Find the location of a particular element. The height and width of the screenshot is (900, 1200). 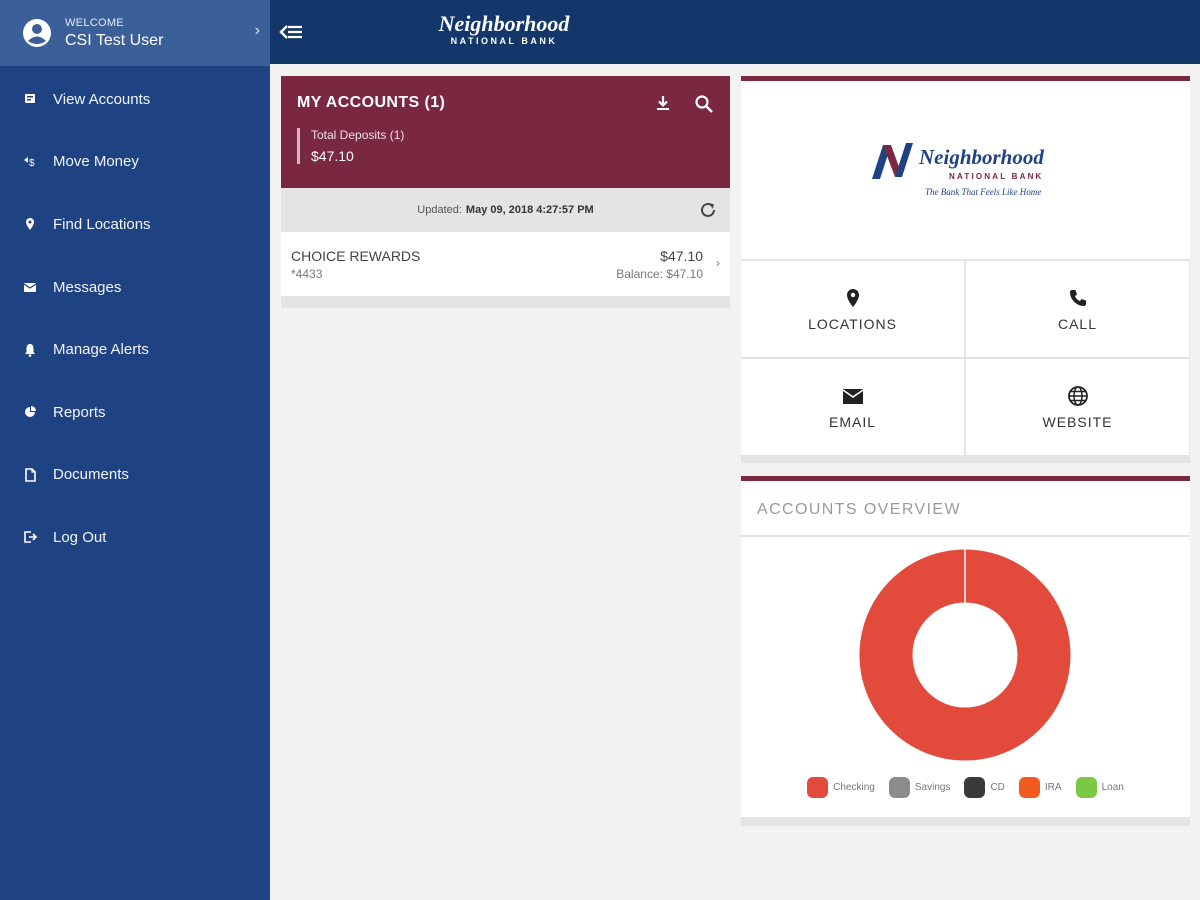

top-bar: Neighborhood NATIONAL BANK is located at coordinates (735, 32).